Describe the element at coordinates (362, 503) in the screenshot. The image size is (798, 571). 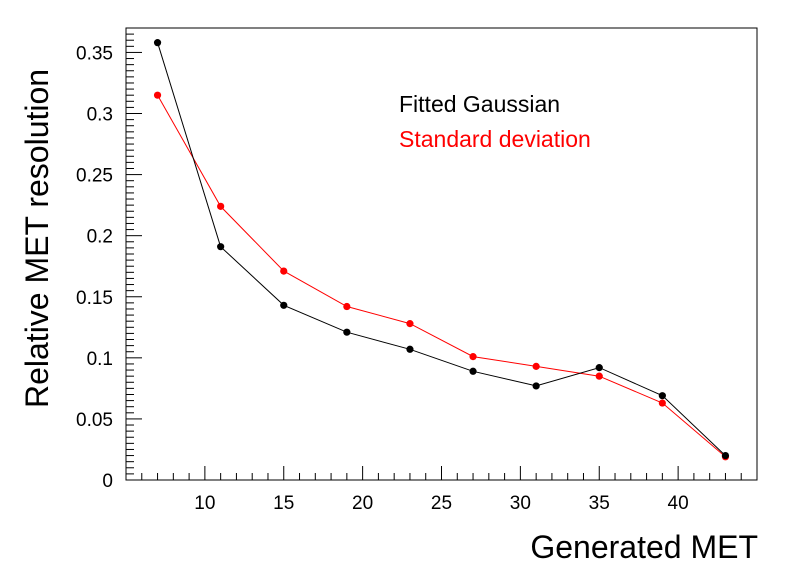
I see `x-tick-label: 20` at that location.